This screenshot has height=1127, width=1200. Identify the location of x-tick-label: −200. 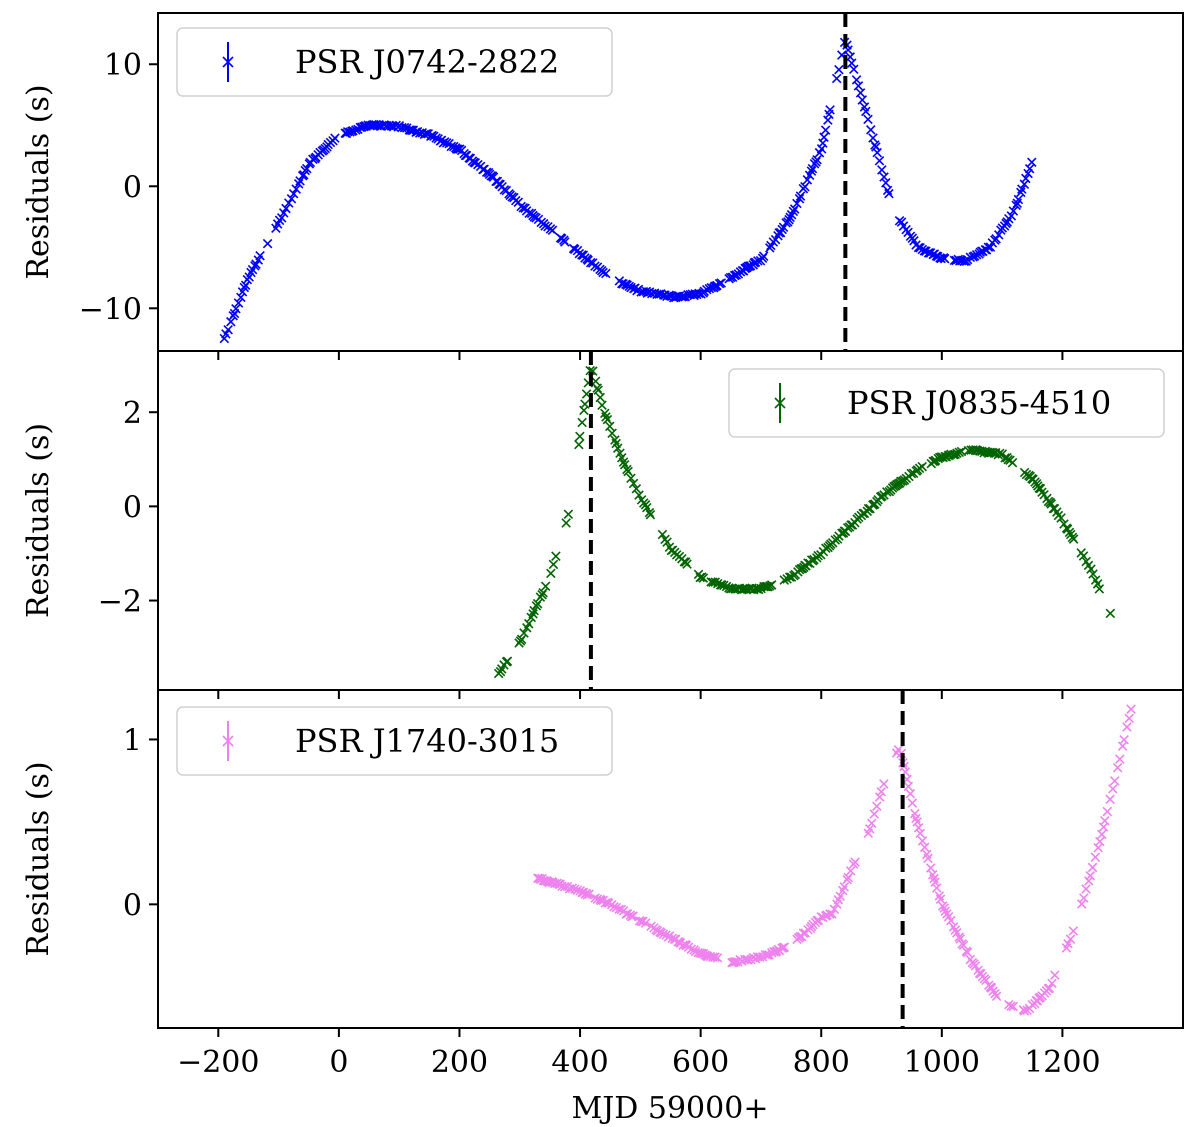
(218, 1062).